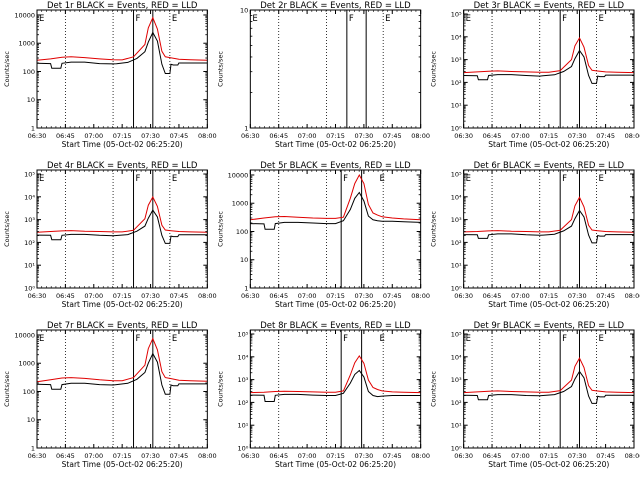  Describe the element at coordinates (549, 166) in the screenshot. I see `panel-title: Det 6r BLACK = Events, RED = LLD` at that location.